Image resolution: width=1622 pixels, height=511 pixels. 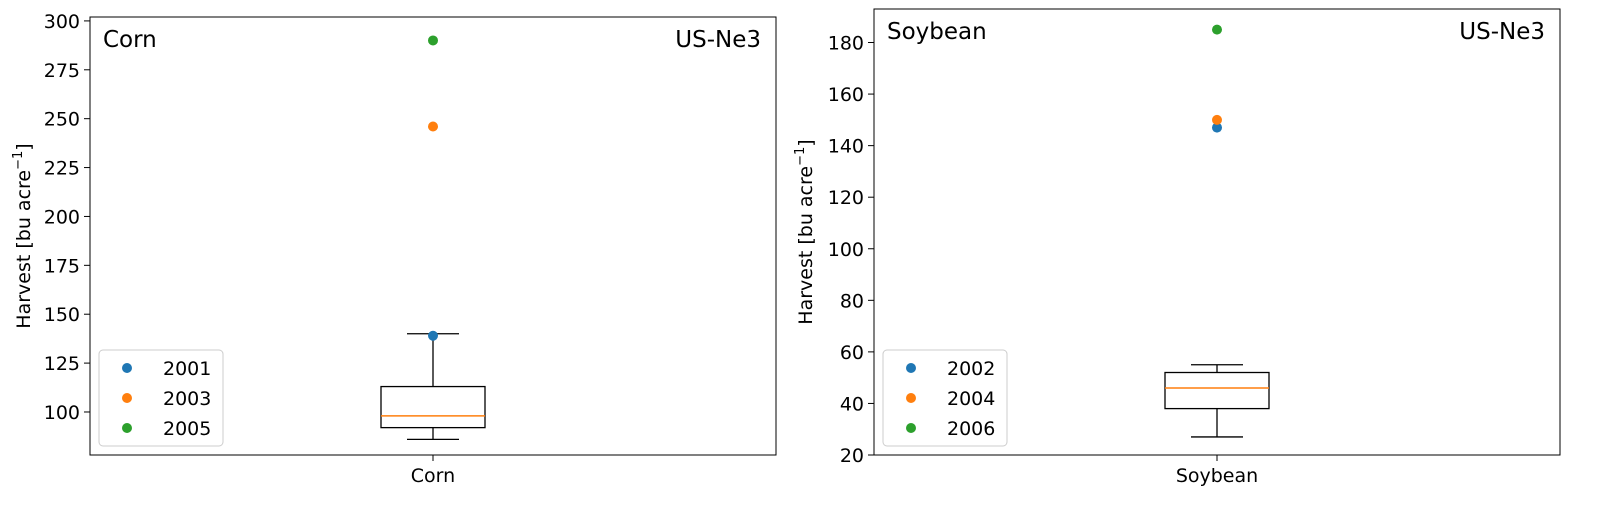 I want to click on legend-marker-2004, so click(x=911, y=398).